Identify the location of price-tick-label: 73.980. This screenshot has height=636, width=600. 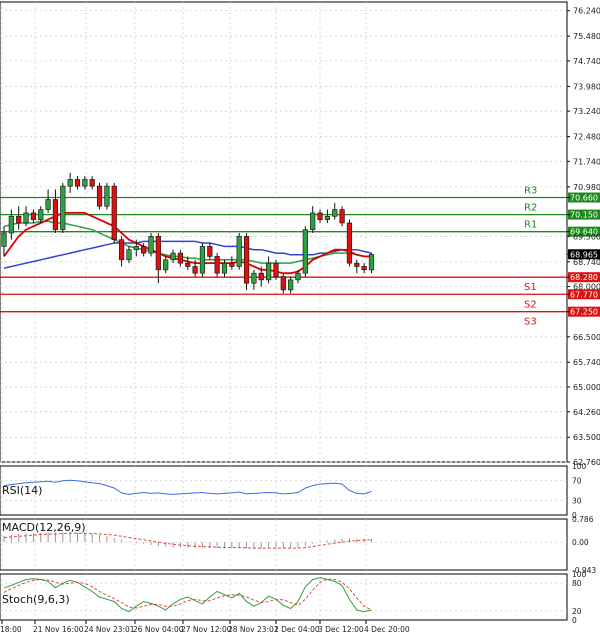
(586, 86).